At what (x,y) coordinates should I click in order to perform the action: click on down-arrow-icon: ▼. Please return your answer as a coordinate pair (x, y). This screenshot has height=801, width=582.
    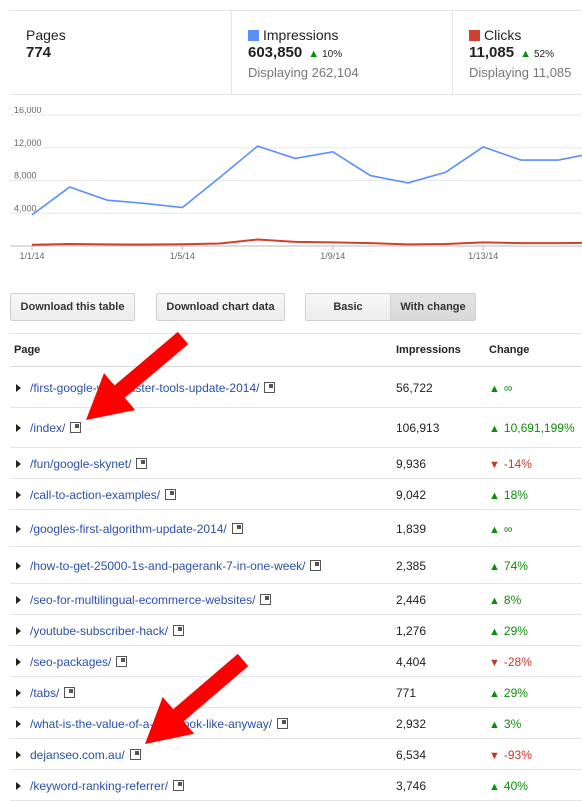
    Looking at the image, I should click on (494, 756).